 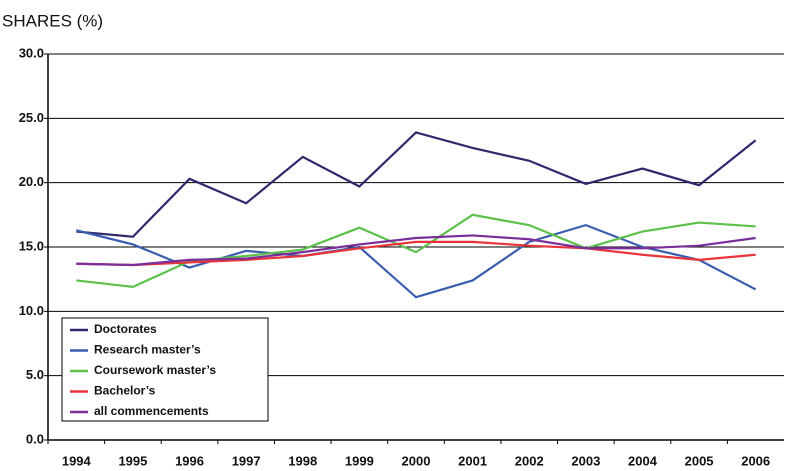 I want to click on legend-label: all commencements, so click(x=151, y=411).